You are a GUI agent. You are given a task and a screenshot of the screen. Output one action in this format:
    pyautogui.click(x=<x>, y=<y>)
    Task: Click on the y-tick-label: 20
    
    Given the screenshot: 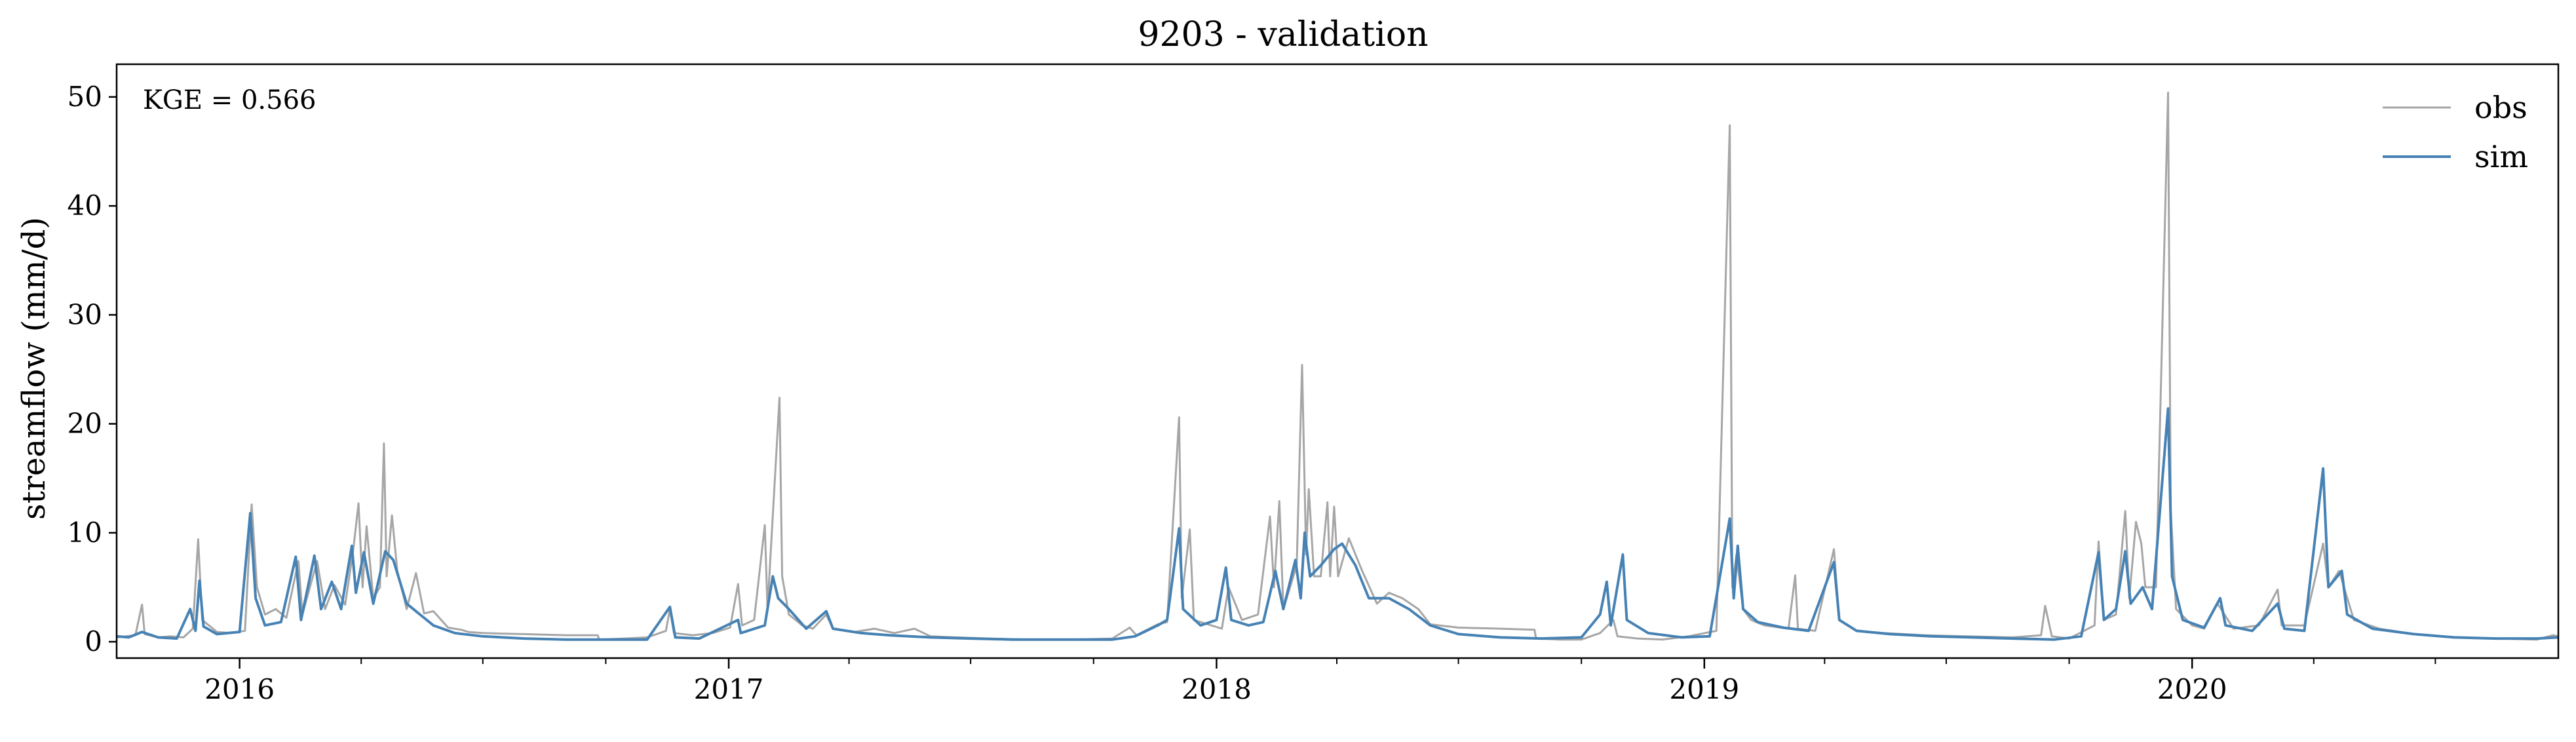 What is the action you would take?
    pyautogui.click(x=84, y=424)
    